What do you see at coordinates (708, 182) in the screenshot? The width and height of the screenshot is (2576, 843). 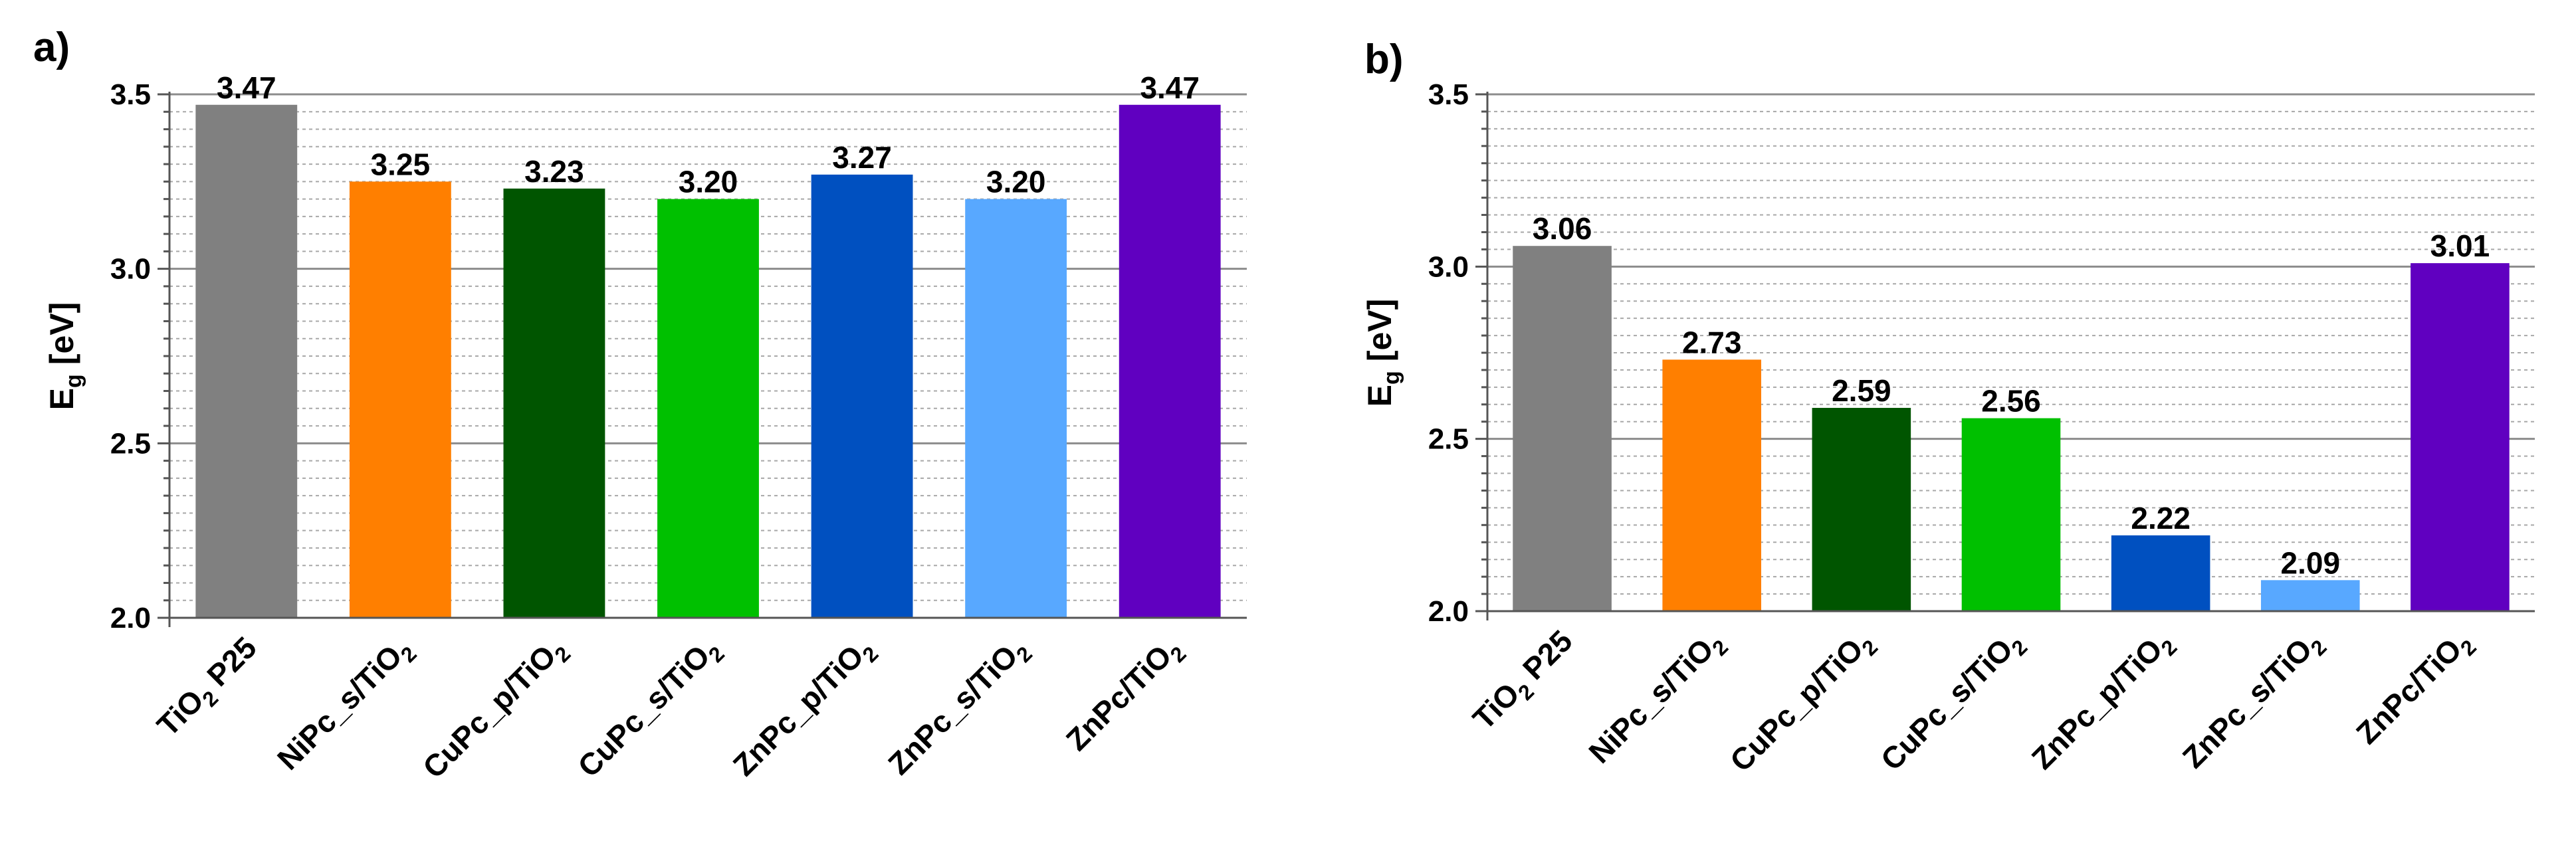 I see `data-label-3: 3.20` at bounding box center [708, 182].